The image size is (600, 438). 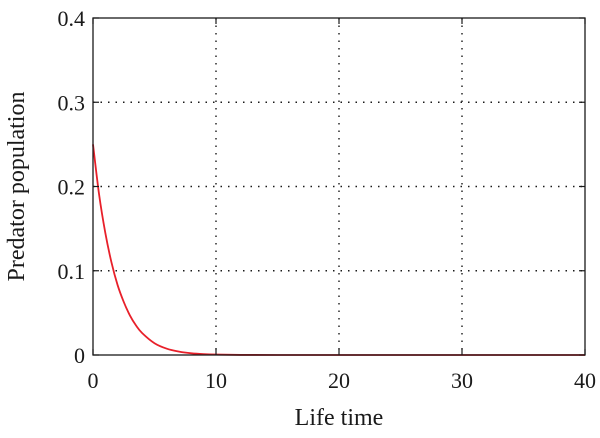 What do you see at coordinates (339, 380) in the screenshot?
I see `x-tick-label: 20` at bounding box center [339, 380].